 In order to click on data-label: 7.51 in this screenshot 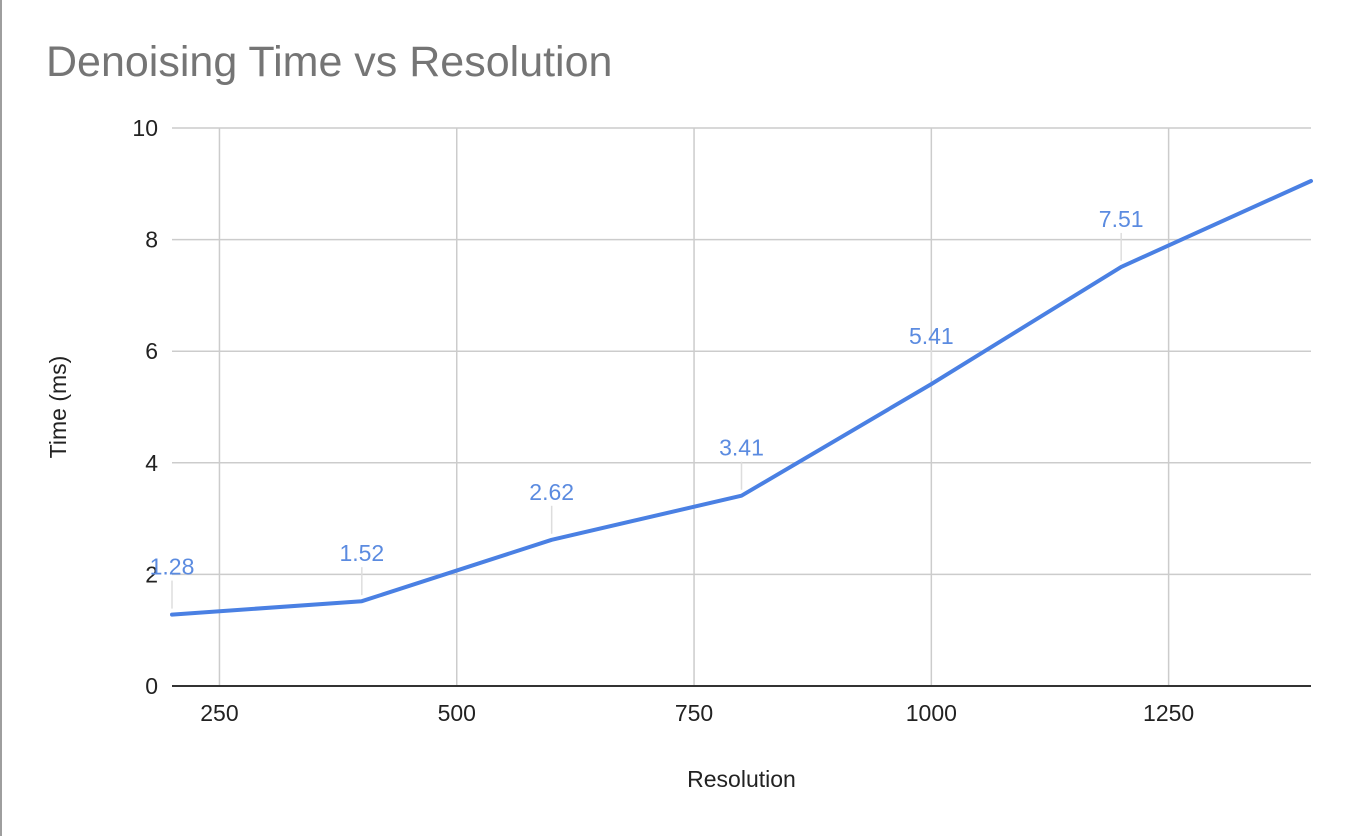, I will do `click(1121, 219)`.